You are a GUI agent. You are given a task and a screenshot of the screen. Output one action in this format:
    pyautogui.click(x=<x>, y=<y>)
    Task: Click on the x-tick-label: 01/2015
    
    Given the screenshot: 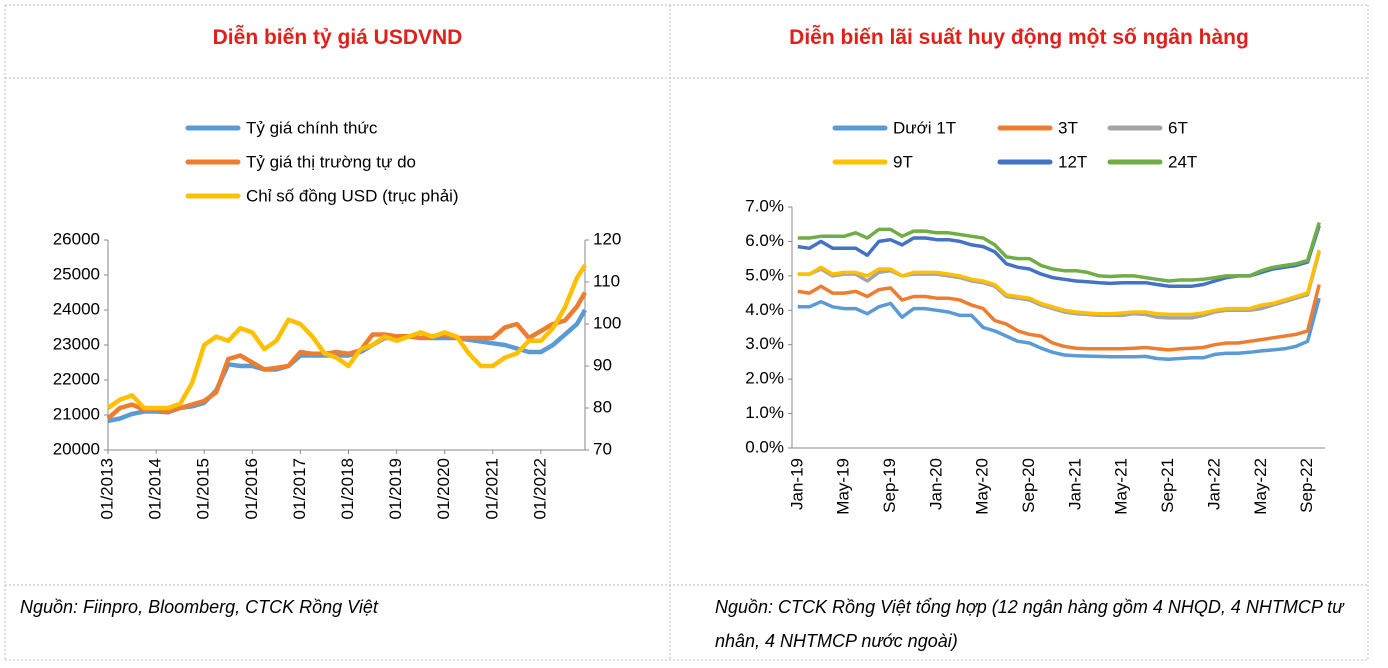 What is the action you would take?
    pyautogui.click(x=203, y=488)
    